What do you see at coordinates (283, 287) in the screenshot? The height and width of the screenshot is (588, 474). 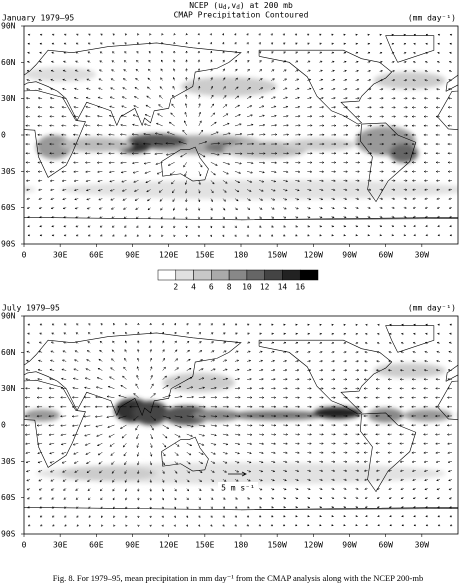 I see `colorbar-label: 14` at bounding box center [283, 287].